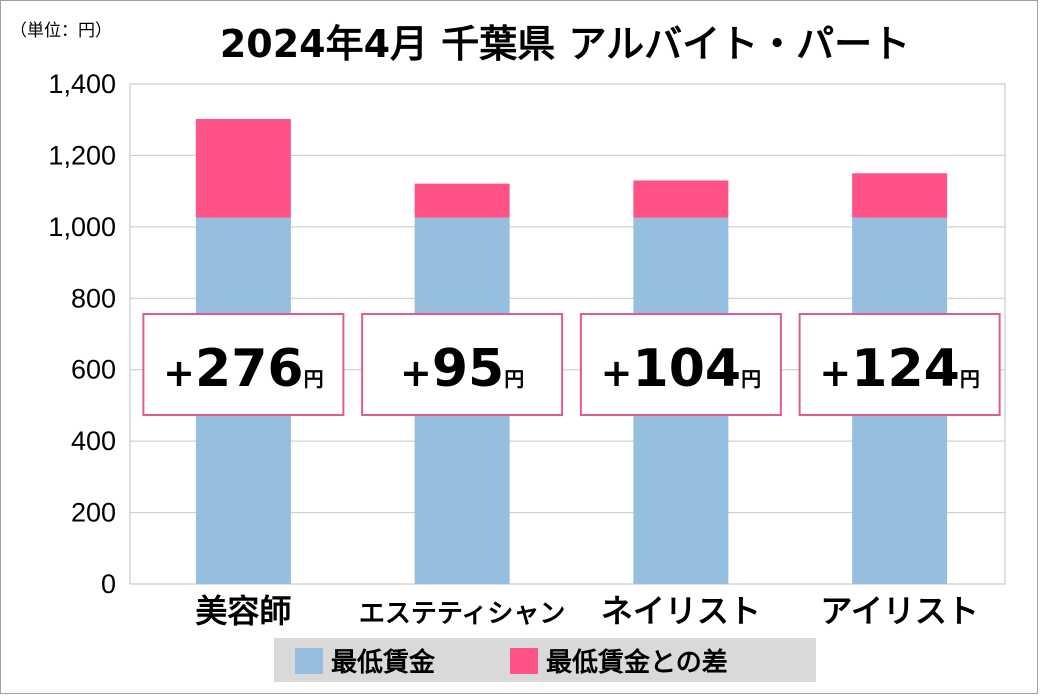 This screenshot has height=696, width=1040. What do you see at coordinates (82, 84) in the screenshot?
I see `y-tick-label: 1,400` at bounding box center [82, 84].